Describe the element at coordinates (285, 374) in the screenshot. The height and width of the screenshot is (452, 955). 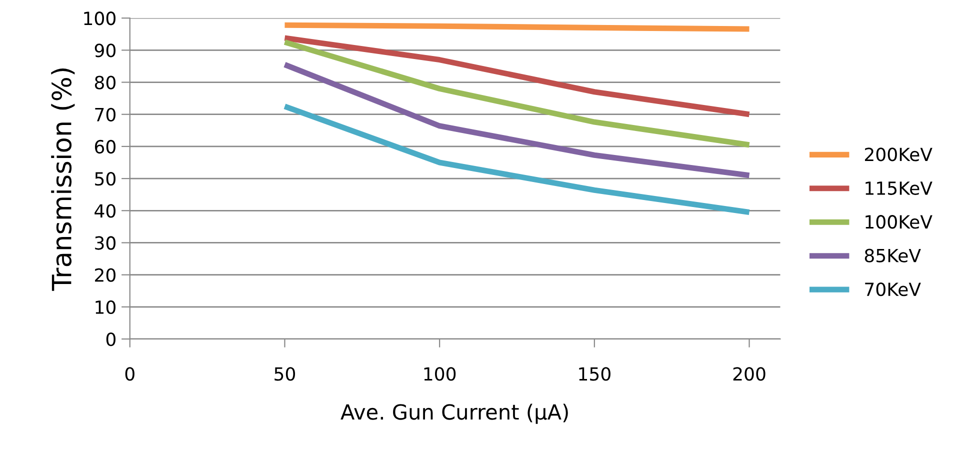
I see `x-tick-label: 50` at that location.